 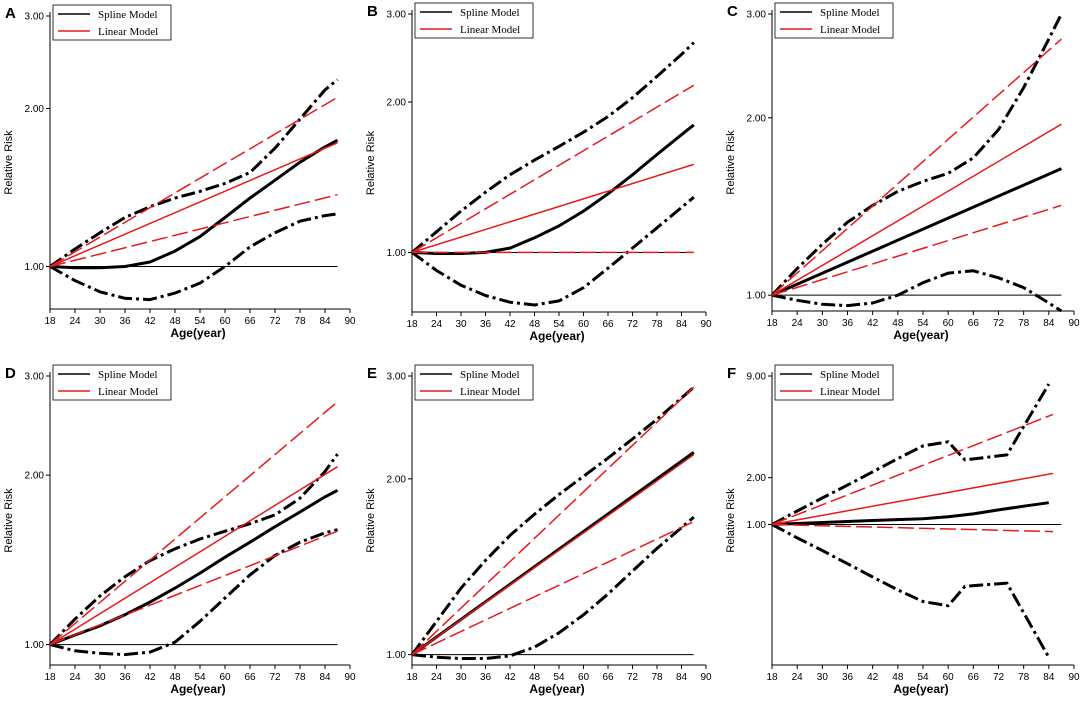 I want to click on x-tick-label: 84, so click(x=682, y=677).